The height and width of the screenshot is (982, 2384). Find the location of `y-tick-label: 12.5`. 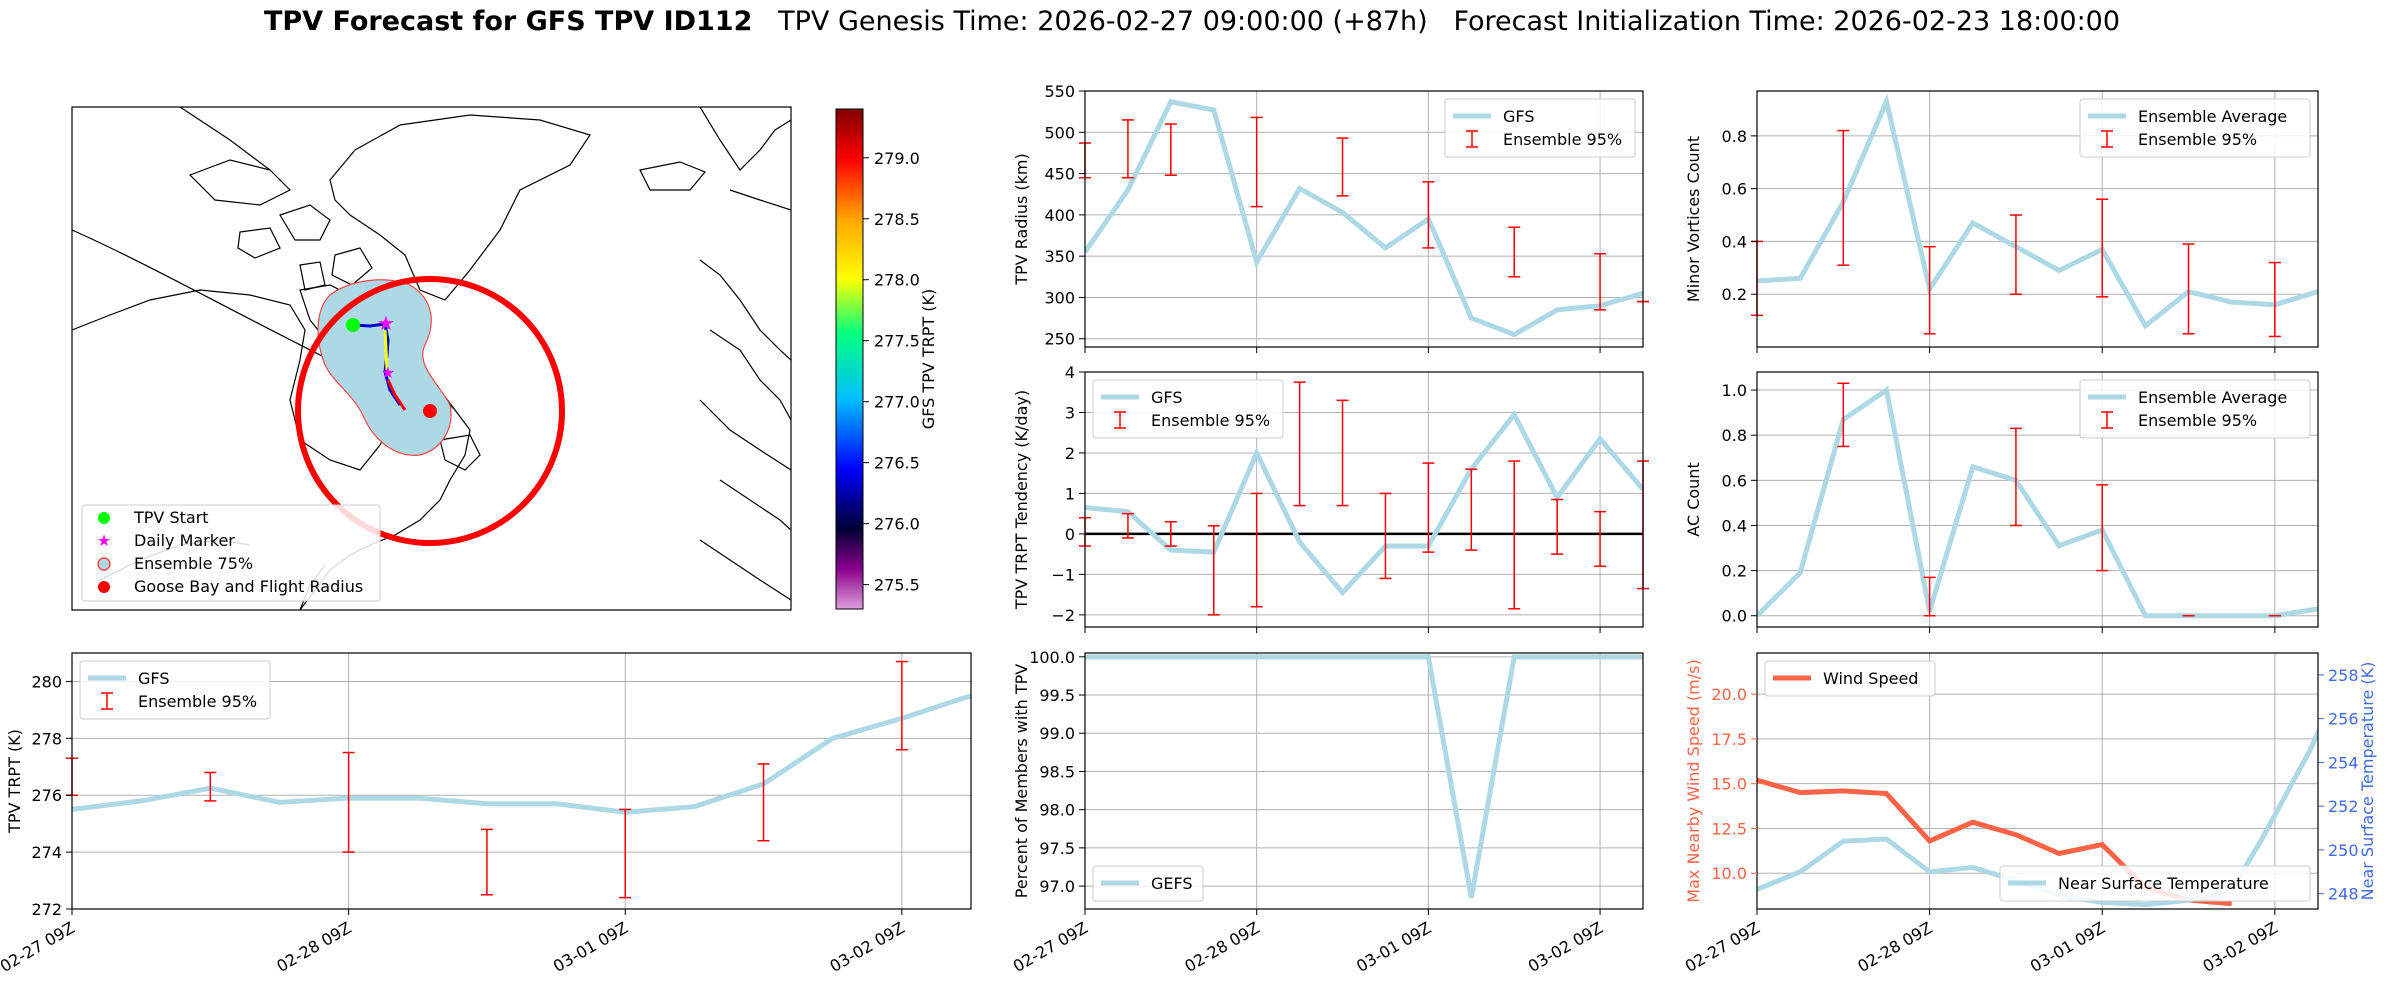

y-tick-label: 12.5 is located at coordinates (1729, 828).